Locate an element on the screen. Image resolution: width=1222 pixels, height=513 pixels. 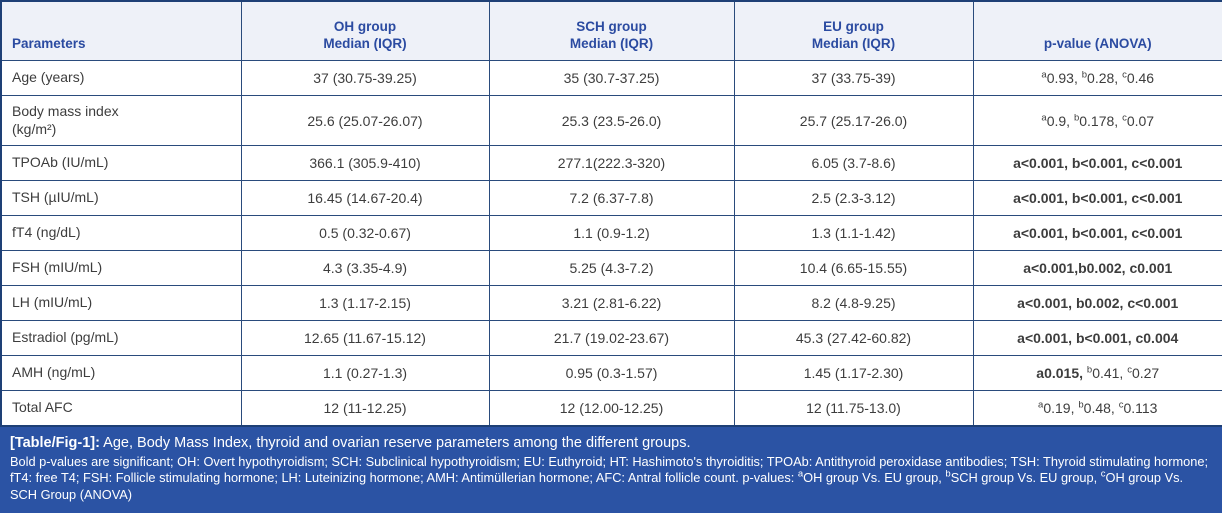
cell-bmi-pvalue: a0.9, b0.178, c0.07 is located at coordinates (1097, 120).